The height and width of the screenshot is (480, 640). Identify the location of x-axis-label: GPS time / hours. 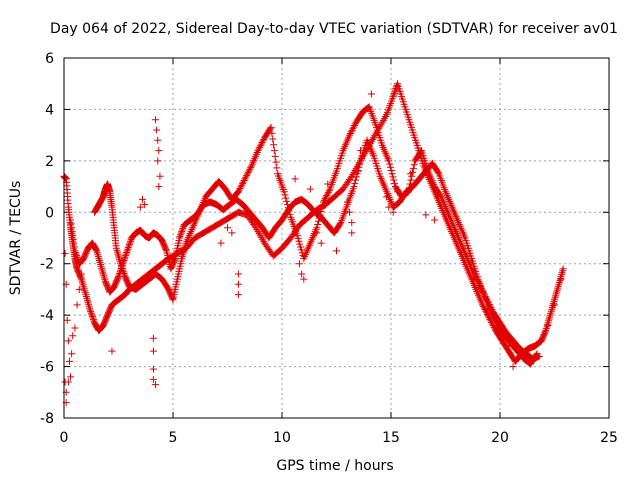
(334, 466).